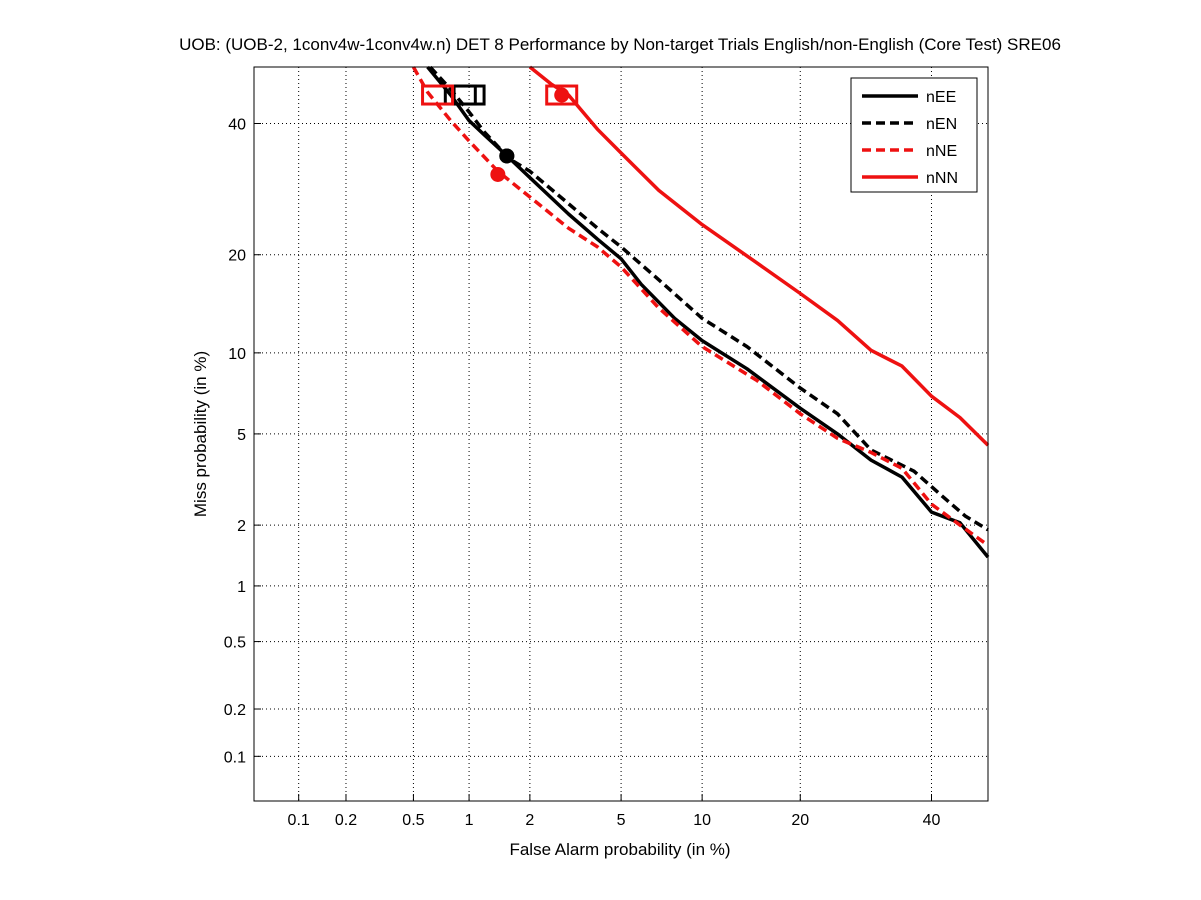 This screenshot has height=900, width=1201. Describe the element at coordinates (507, 156) in the screenshot. I see `min-dcf-point-nEN` at that location.